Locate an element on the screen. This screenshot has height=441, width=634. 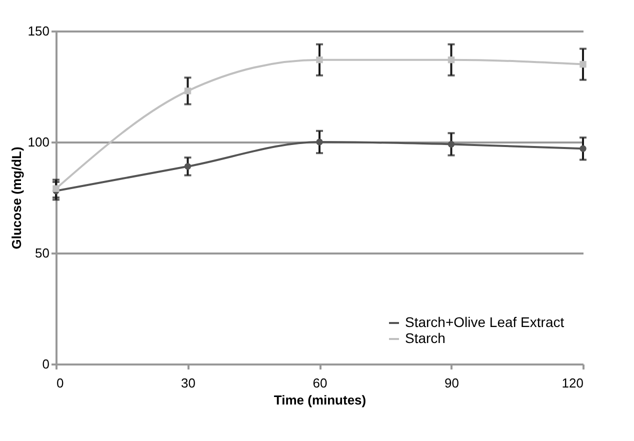
legend-label: Starch+Olive Leaf Extract is located at coordinates (484, 322).